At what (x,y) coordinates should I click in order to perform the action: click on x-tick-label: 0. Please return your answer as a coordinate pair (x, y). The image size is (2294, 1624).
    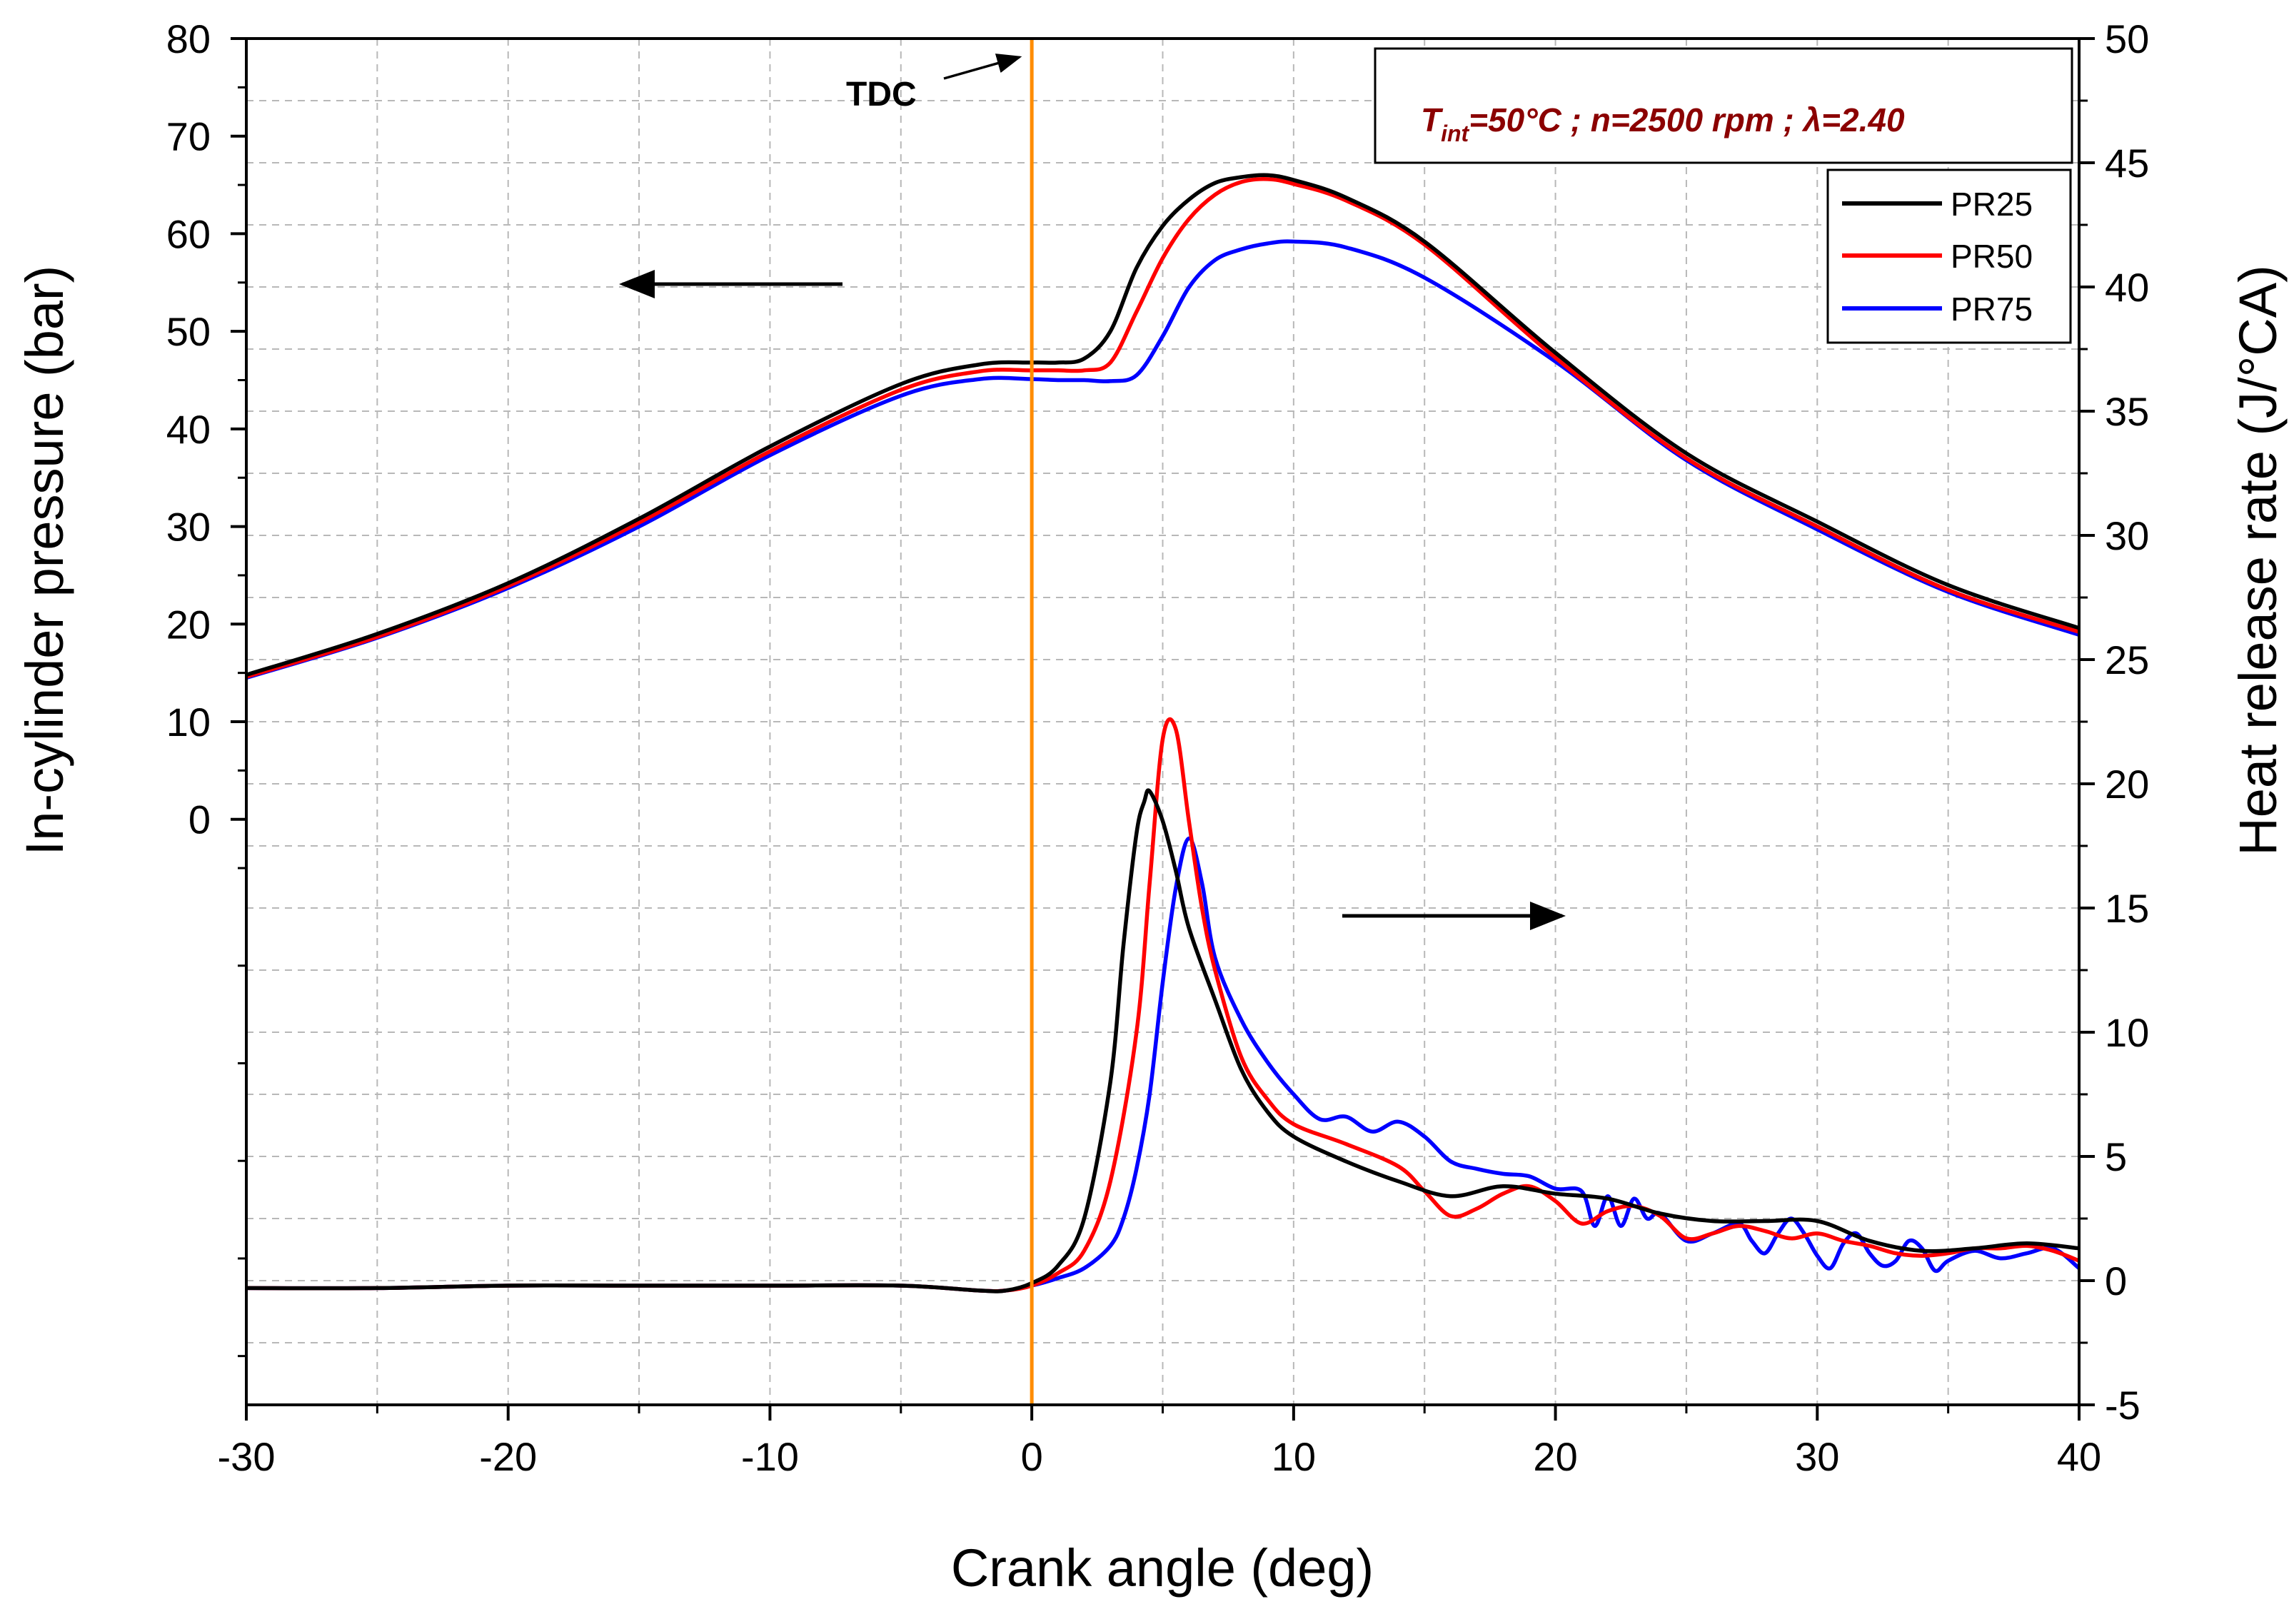
    Looking at the image, I should click on (1032, 1456).